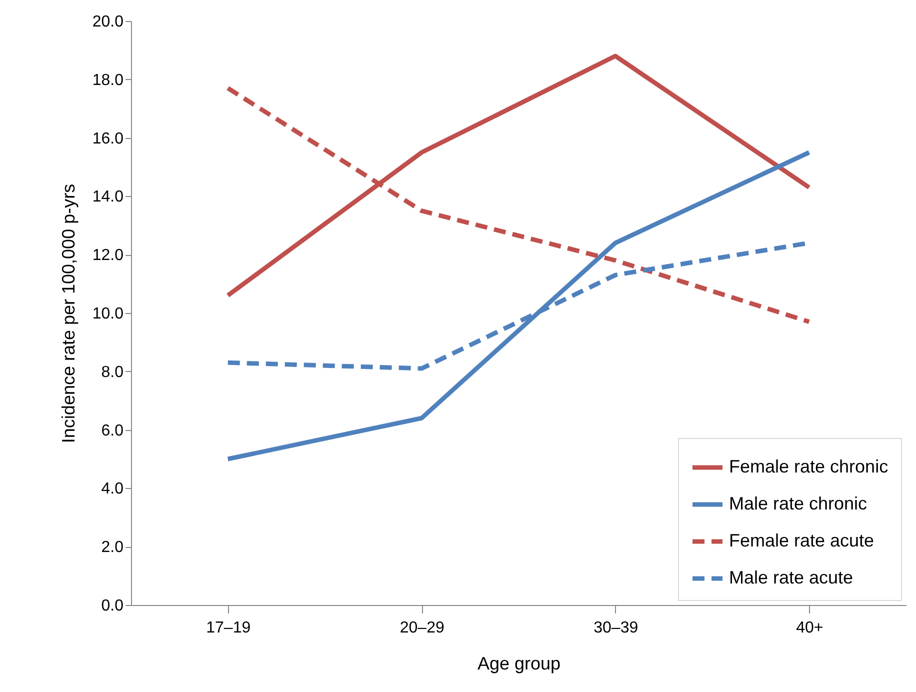  Describe the element at coordinates (422, 628) in the screenshot. I see `x-tick-label: 20–29` at that location.